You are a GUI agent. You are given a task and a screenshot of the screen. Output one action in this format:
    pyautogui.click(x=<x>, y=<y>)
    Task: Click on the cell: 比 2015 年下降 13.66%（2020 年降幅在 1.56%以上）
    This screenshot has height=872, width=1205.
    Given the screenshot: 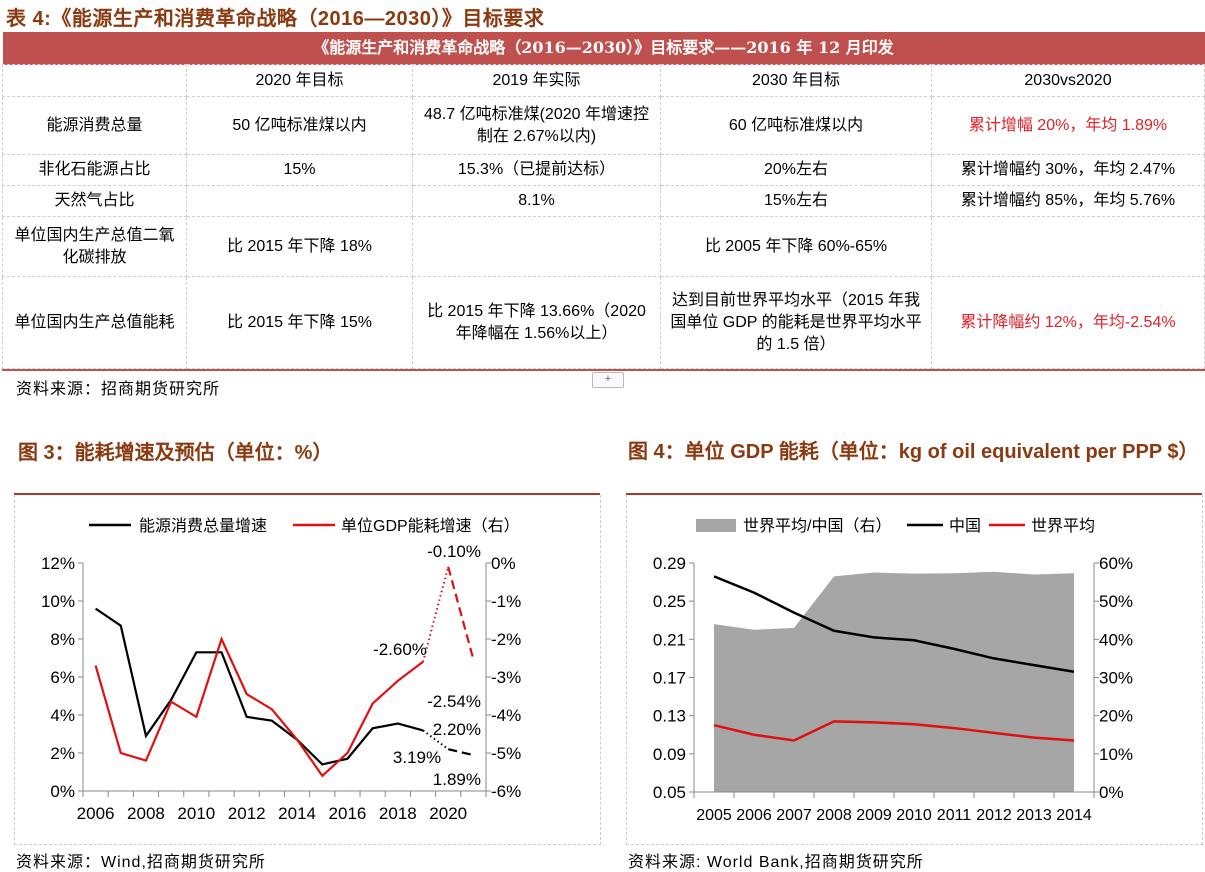 What is the action you would take?
    pyautogui.click(x=536, y=322)
    